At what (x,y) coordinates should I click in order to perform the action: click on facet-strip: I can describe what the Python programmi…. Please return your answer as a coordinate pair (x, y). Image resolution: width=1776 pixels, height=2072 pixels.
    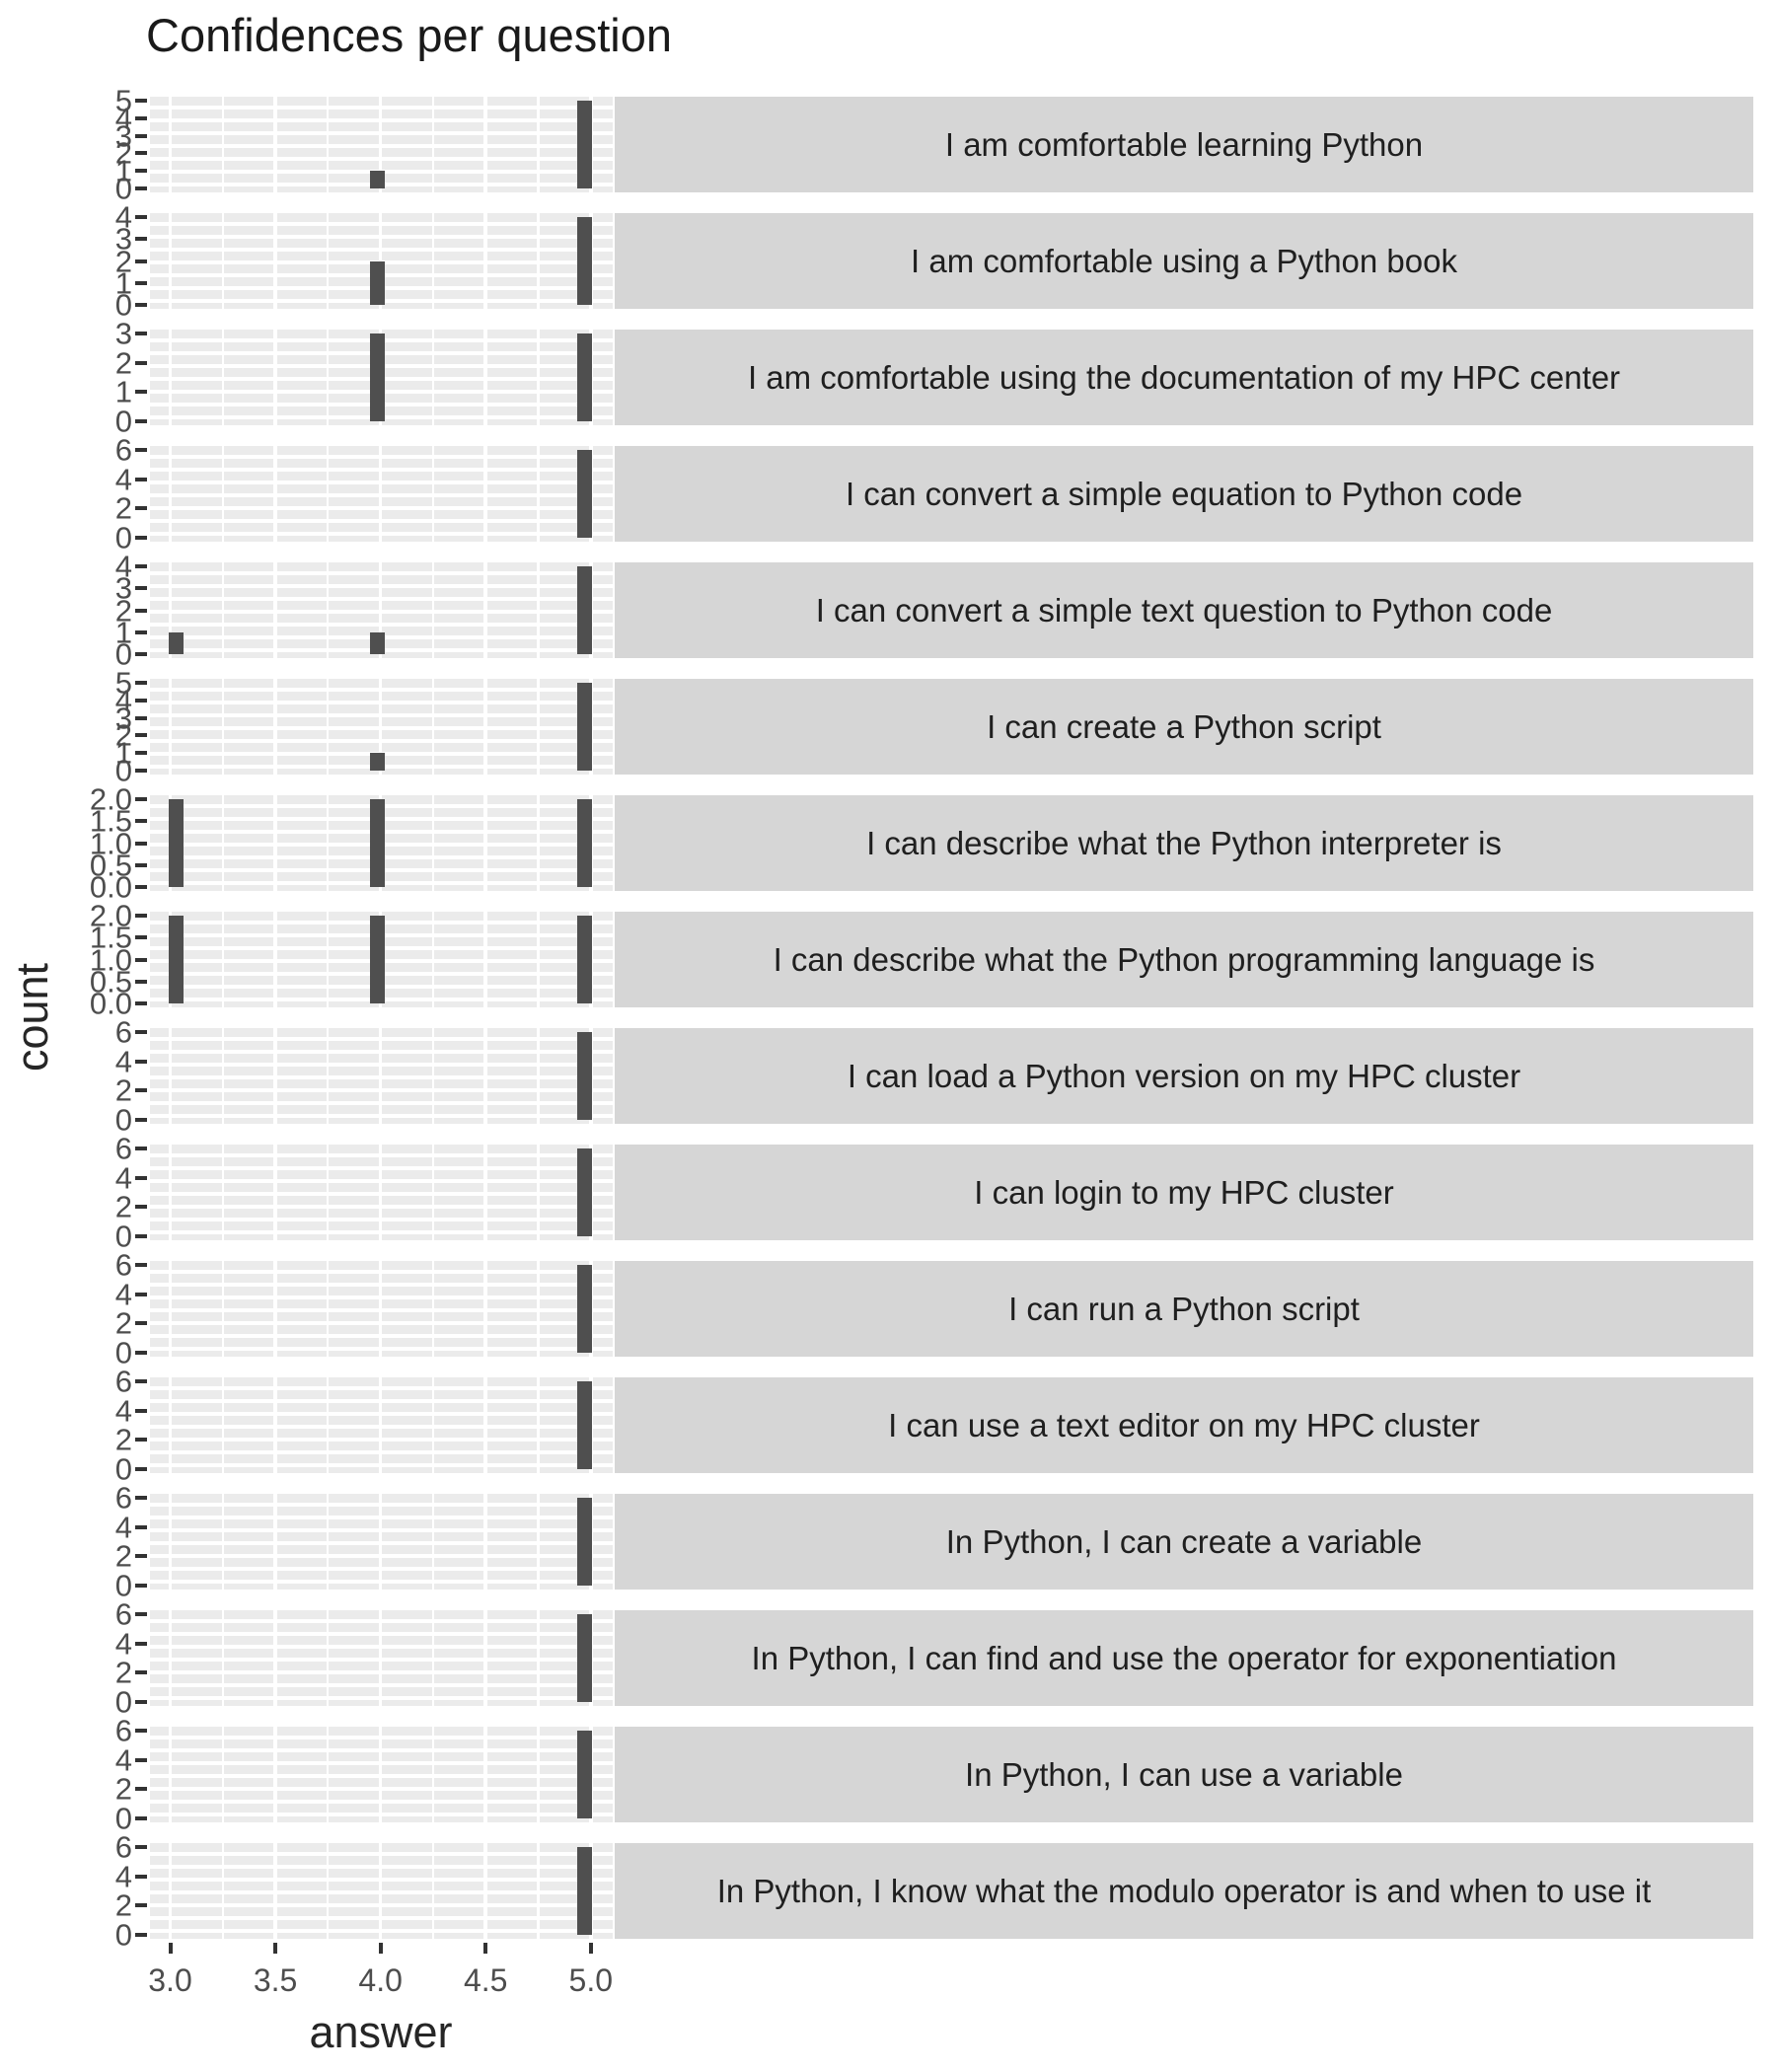
    Looking at the image, I should click on (1184, 960).